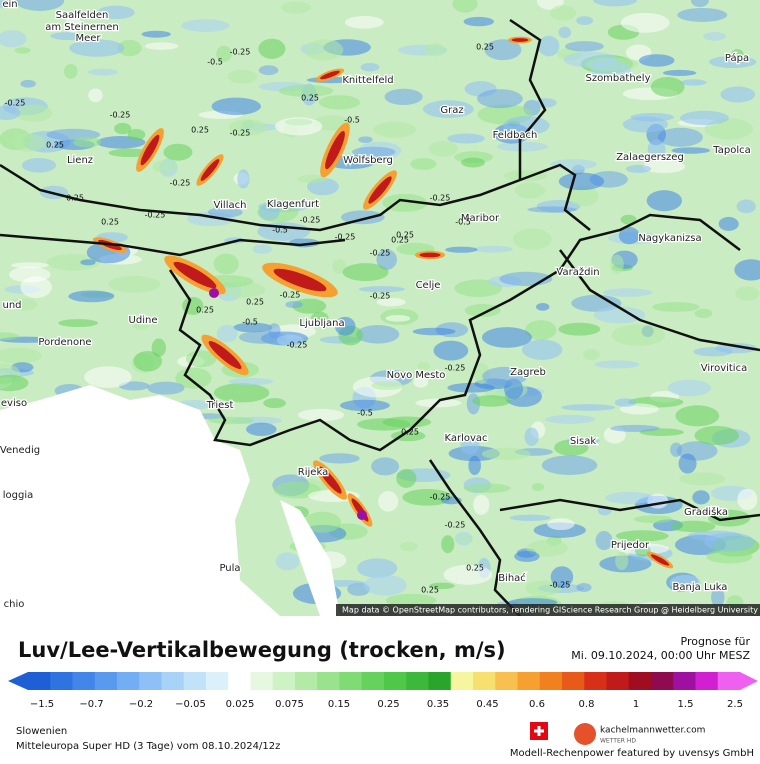  I want to click on city-label: Ljubljana, so click(321, 323).